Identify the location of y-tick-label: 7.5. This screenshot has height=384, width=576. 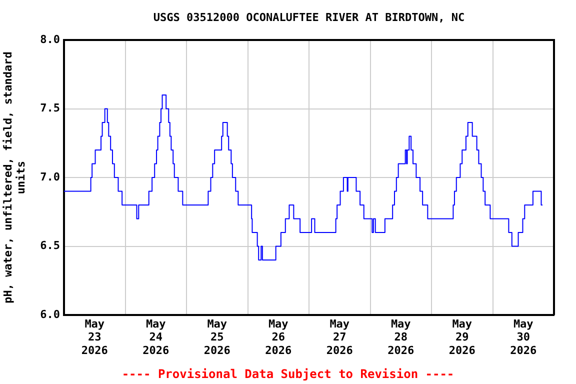
(50, 108).